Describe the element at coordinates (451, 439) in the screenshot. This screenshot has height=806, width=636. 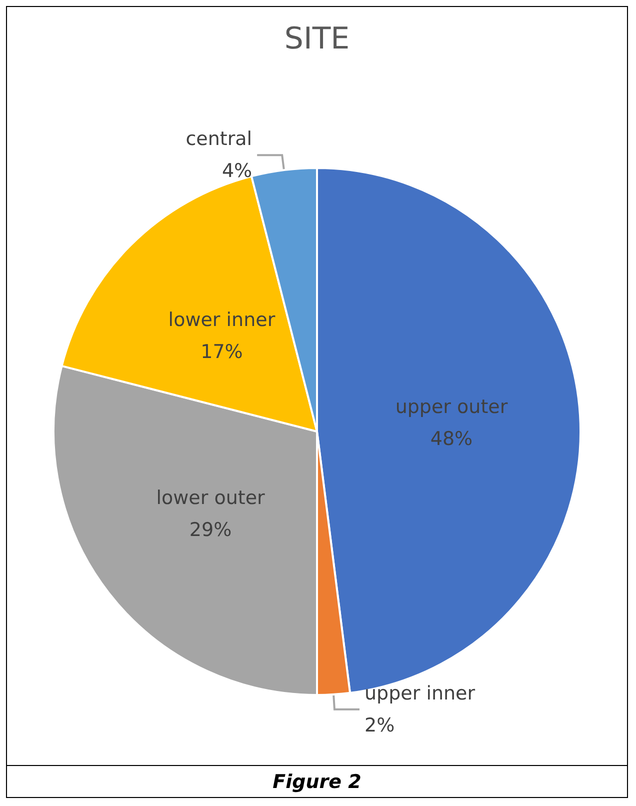
I see `data-label: 48%` at that location.